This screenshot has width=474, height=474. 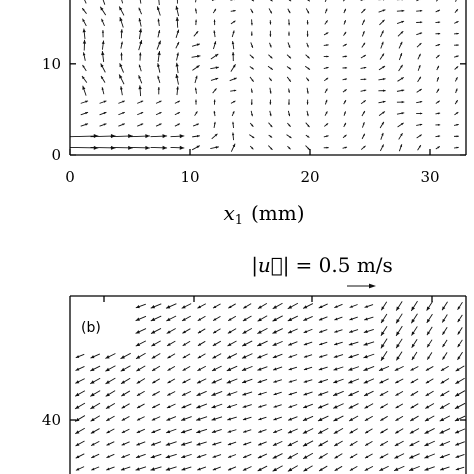 What do you see at coordinates (278, 213) in the screenshot?
I see `xlabel-unit: (mm)` at bounding box center [278, 213].